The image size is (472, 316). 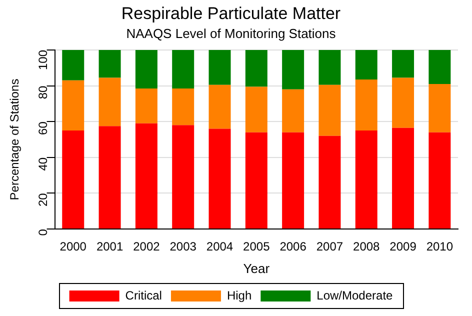 I want to click on x-axis-title: Year, so click(x=256, y=268).